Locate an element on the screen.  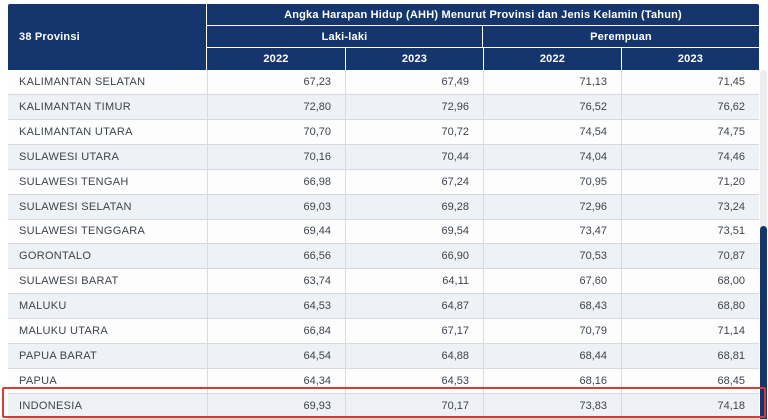
value-cell: 68,44 is located at coordinates (552, 356).